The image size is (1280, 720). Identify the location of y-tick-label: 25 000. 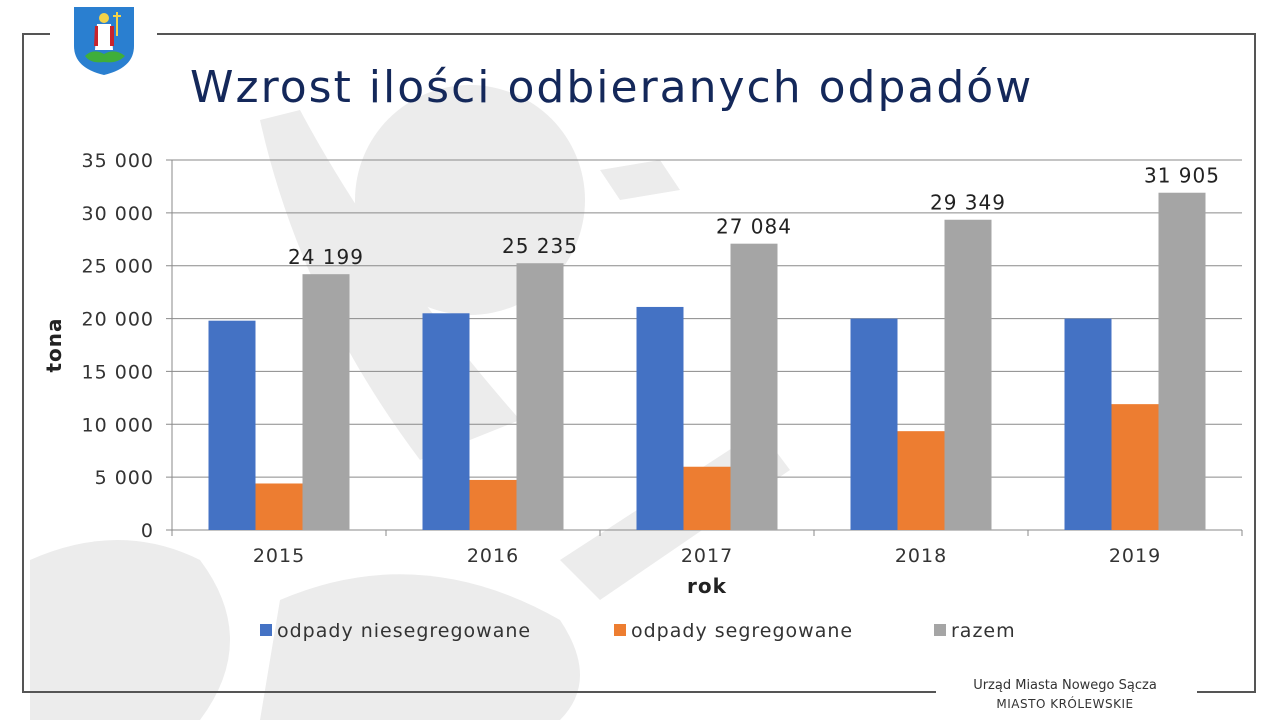
(118, 267).